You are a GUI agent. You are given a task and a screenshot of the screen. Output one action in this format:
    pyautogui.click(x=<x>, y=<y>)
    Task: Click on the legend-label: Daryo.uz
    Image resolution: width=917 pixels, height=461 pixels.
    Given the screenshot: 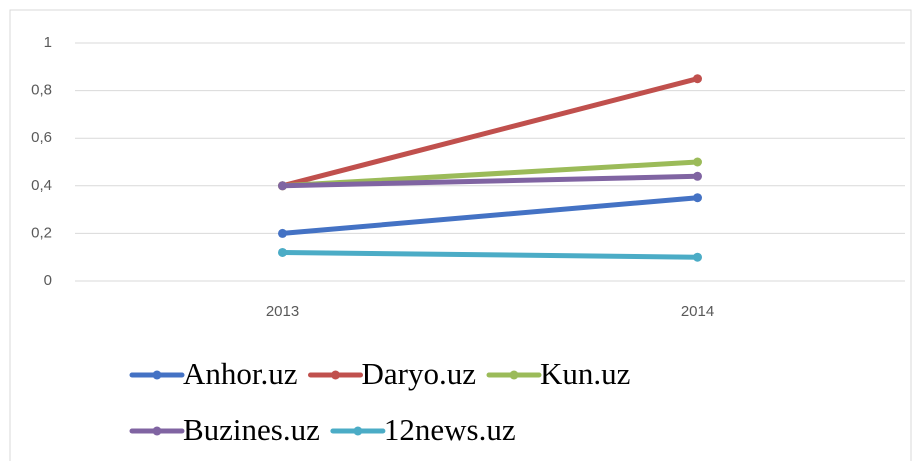 What is the action you would take?
    pyautogui.click(x=419, y=373)
    